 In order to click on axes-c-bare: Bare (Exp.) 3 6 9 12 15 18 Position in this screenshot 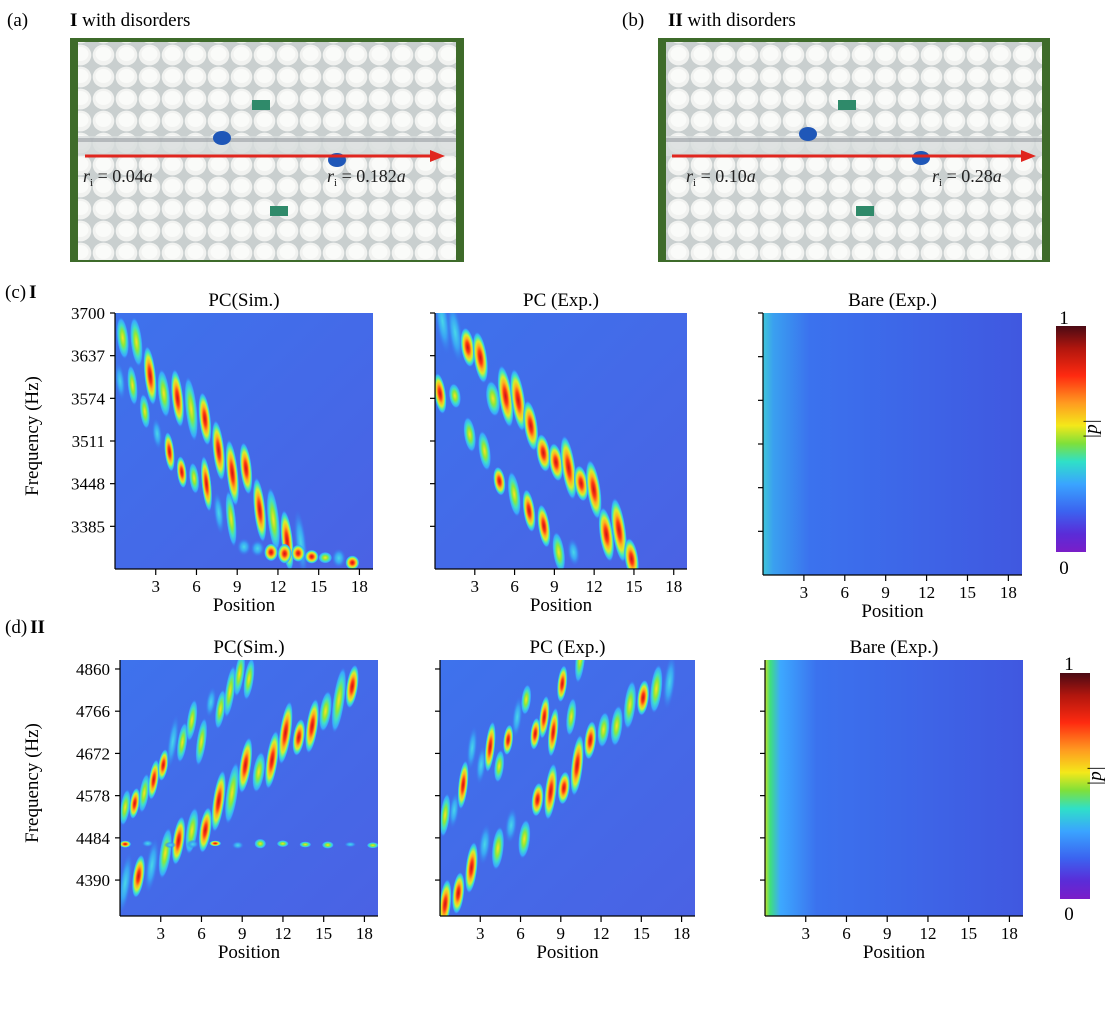, I will do `click(890, 456)`.